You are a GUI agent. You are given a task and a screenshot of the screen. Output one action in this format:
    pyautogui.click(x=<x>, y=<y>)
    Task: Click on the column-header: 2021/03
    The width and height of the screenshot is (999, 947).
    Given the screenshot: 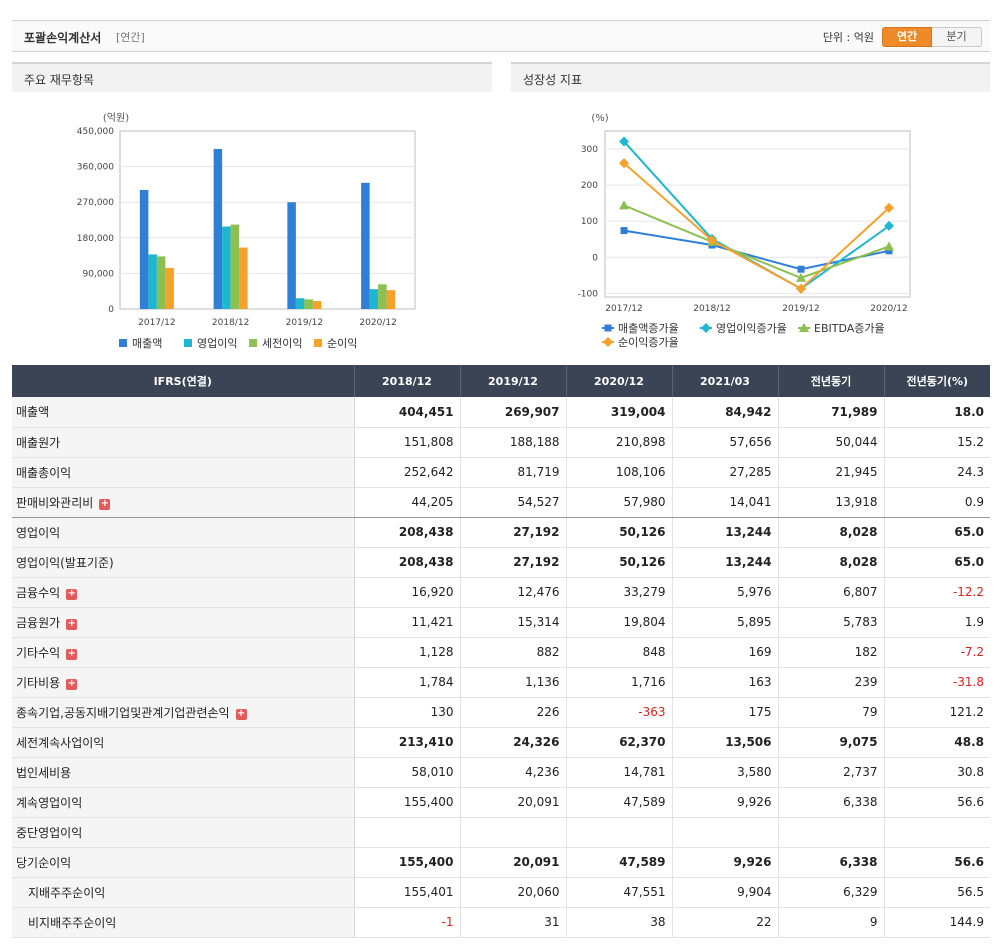 What is the action you would take?
    pyautogui.click(x=725, y=381)
    